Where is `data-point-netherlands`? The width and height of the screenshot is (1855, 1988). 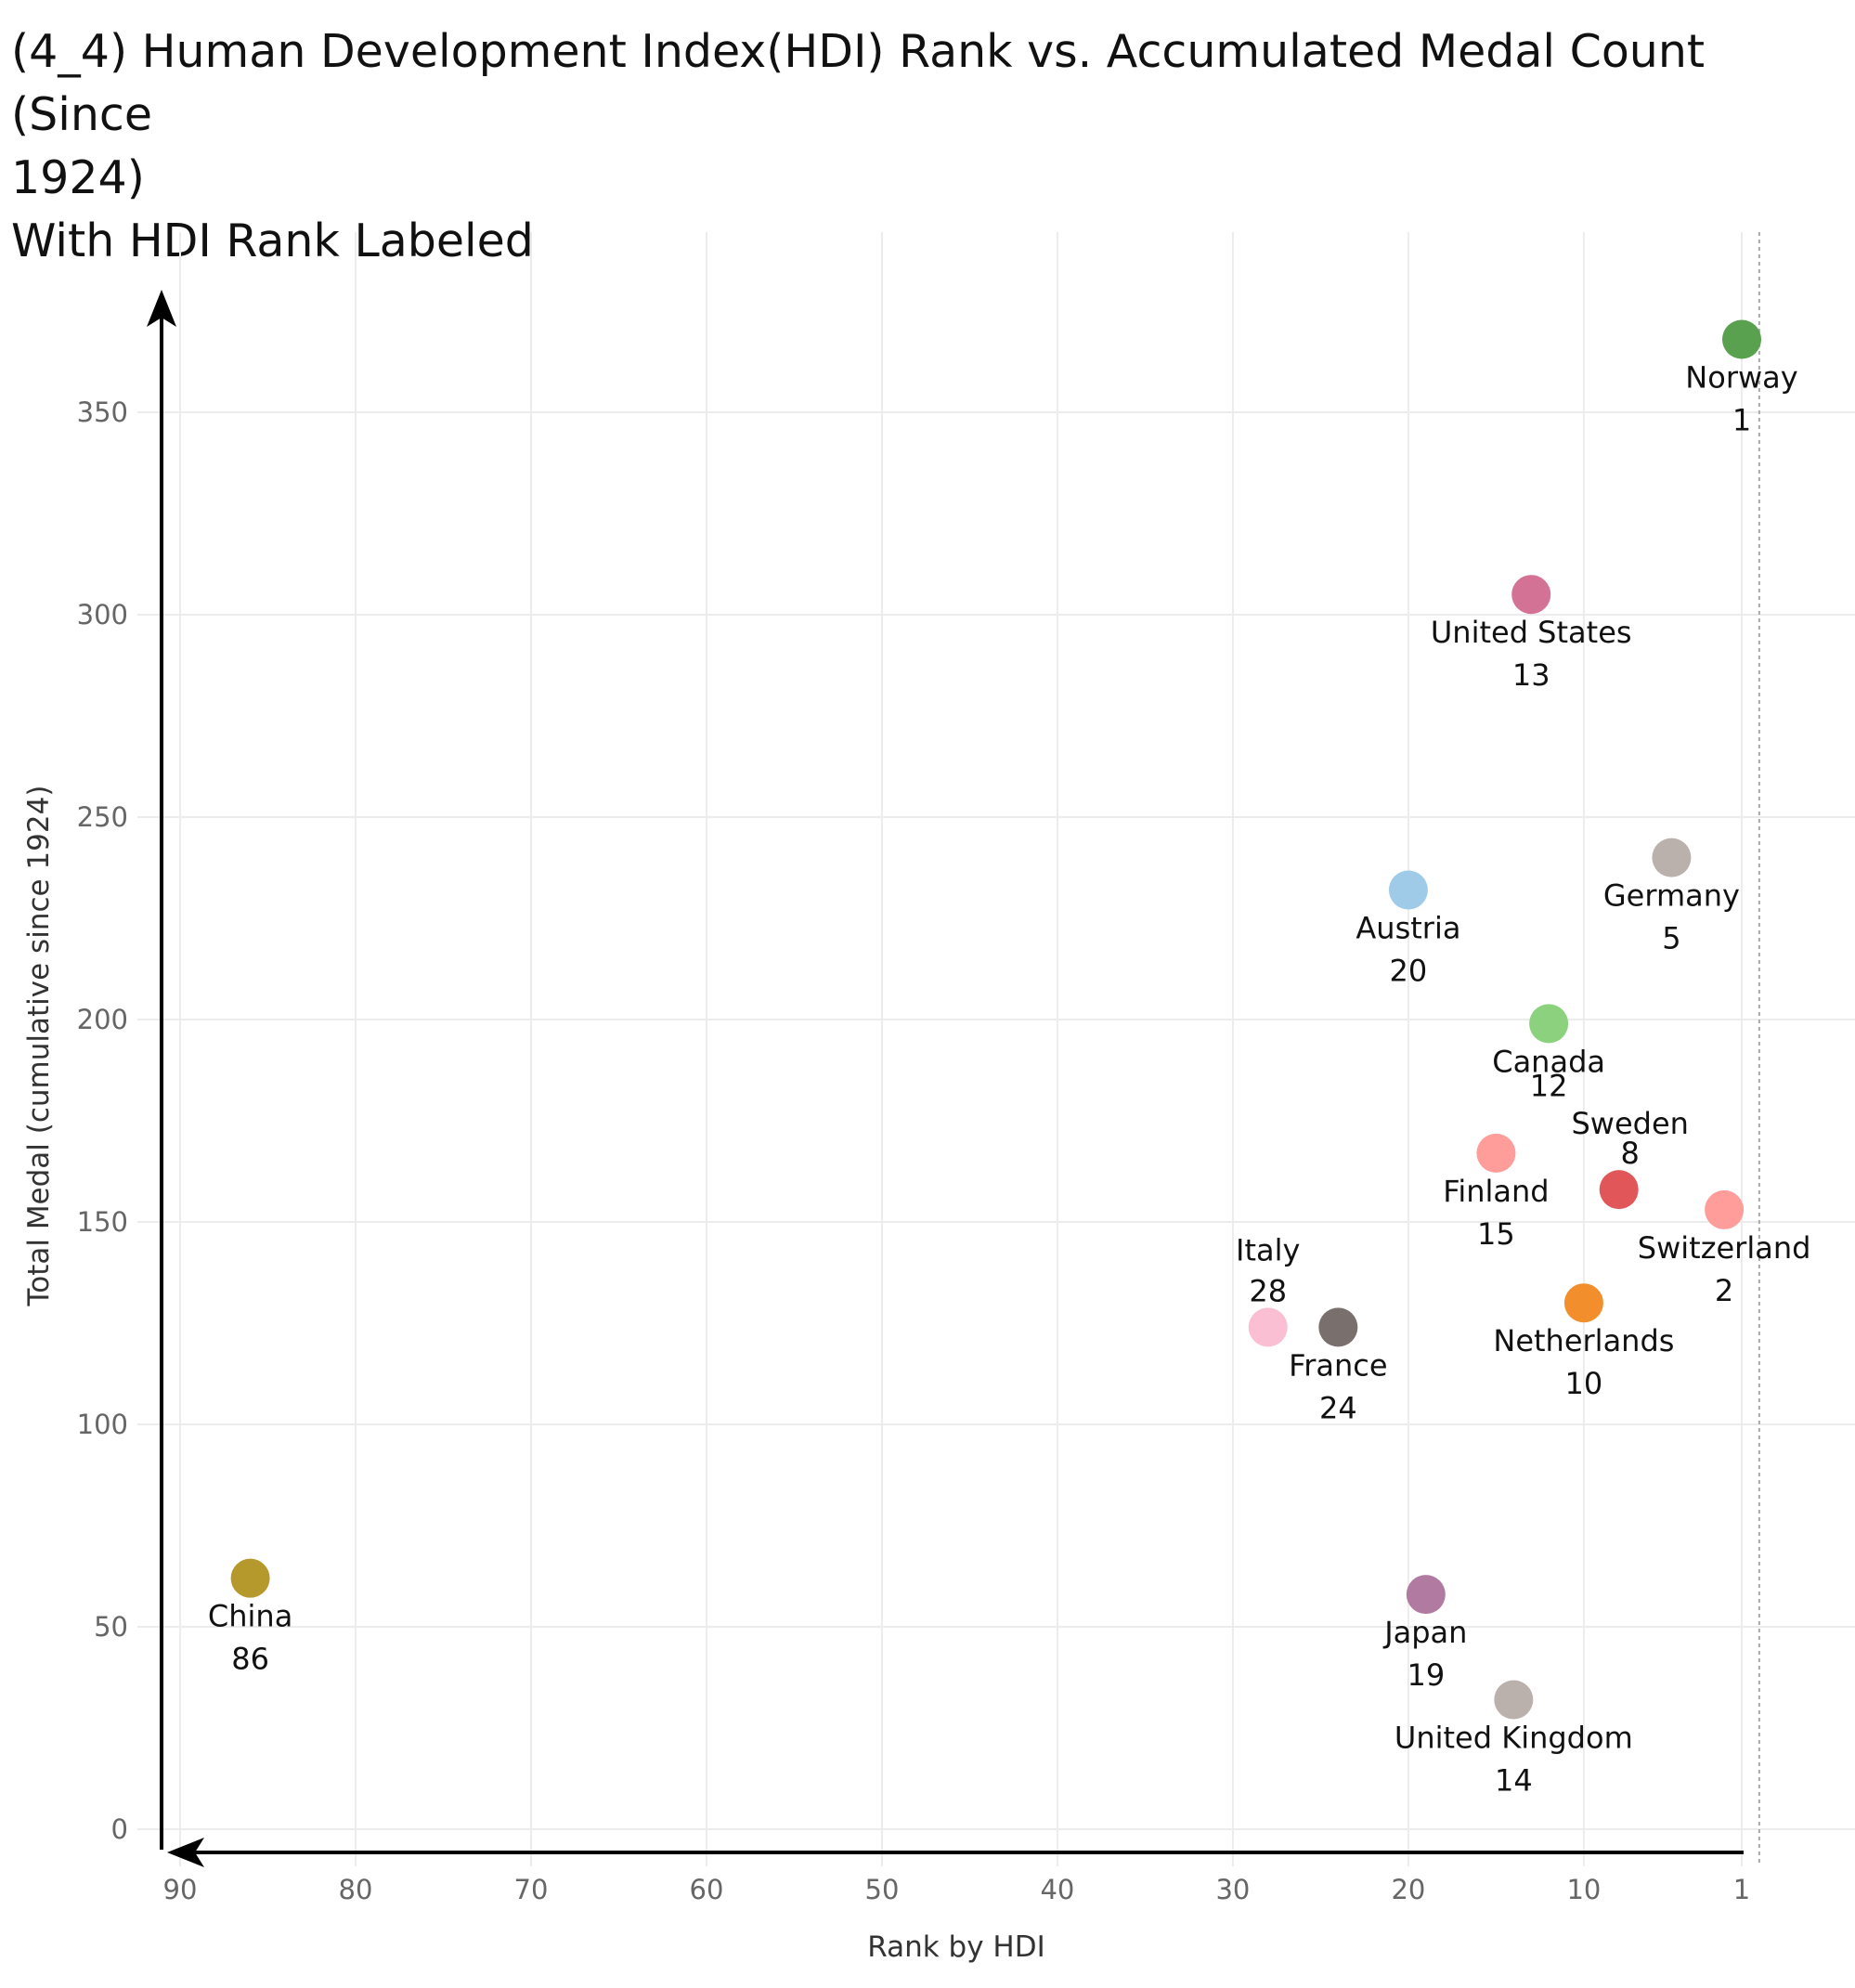
data-point-netherlands is located at coordinates (1583, 1303).